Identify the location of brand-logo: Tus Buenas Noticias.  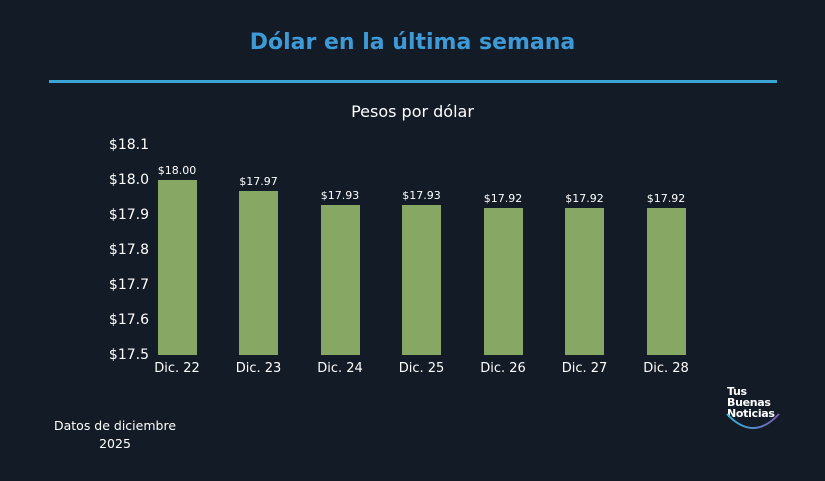
(757, 402).